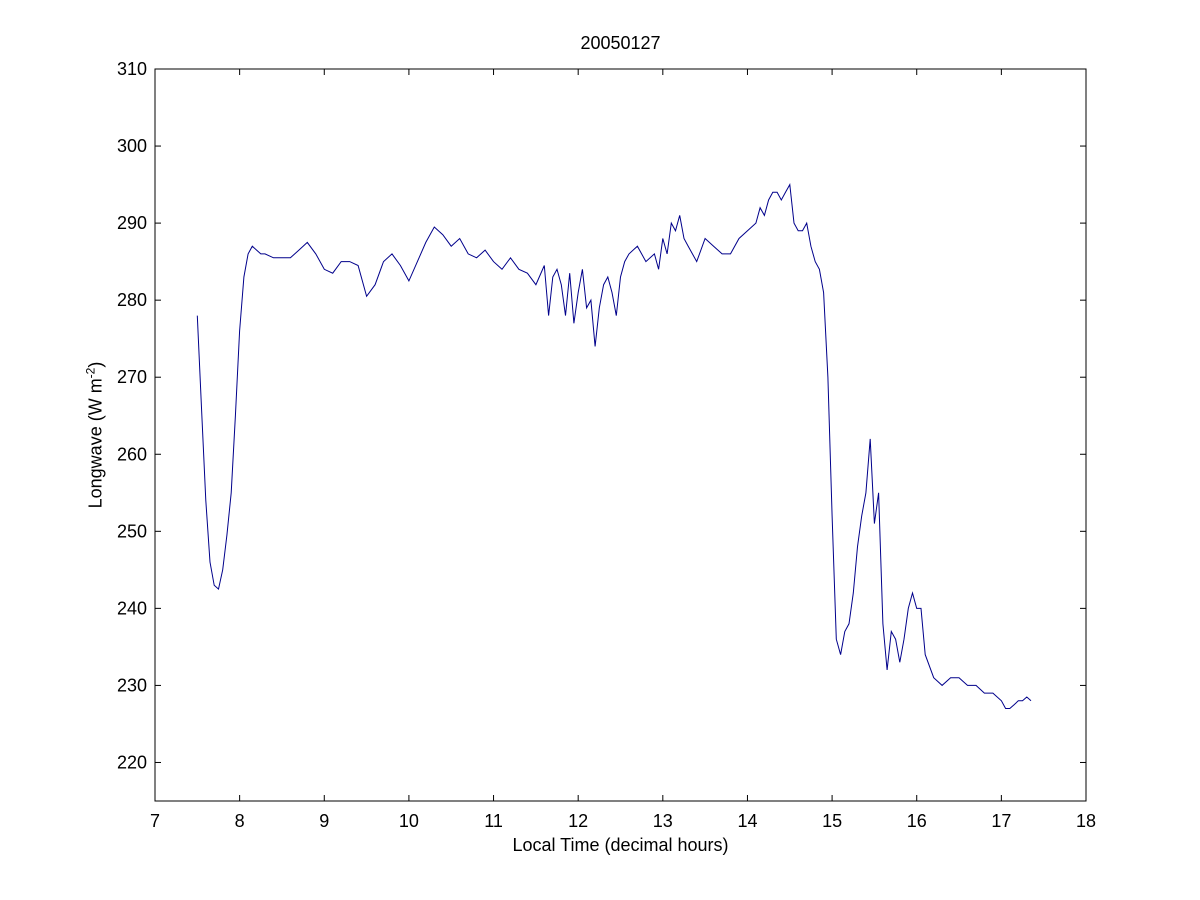 This screenshot has height=900, width=1200. What do you see at coordinates (747, 821) in the screenshot?
I see `x-tick-label: 14` at bounding box center [747, 821].